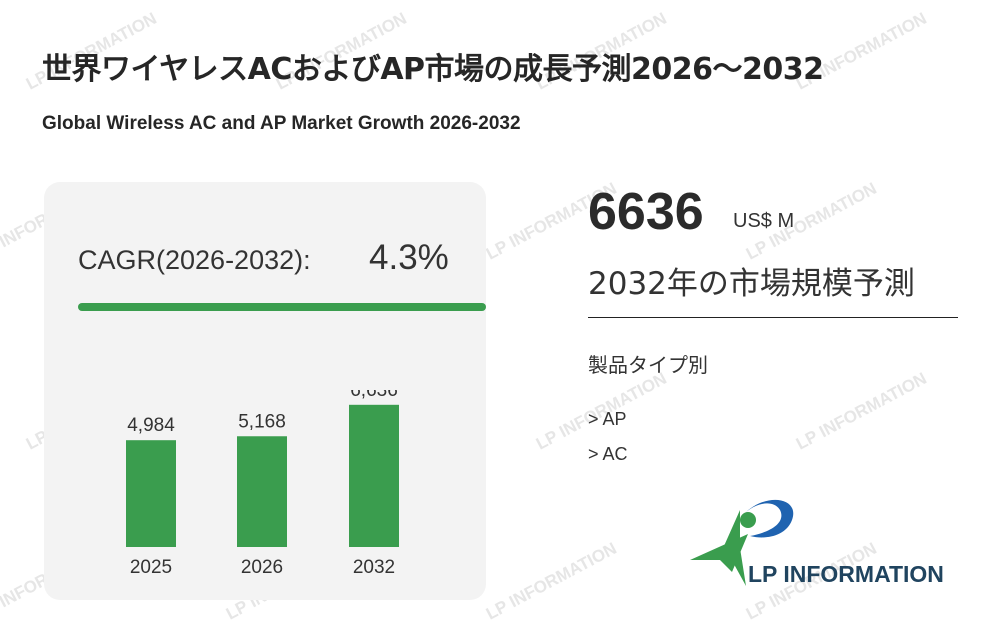 The image size is (1000, 634). Describe the element at coordinates (770, 518) in the screenshot. I see `logo-arc-blue` at that location.